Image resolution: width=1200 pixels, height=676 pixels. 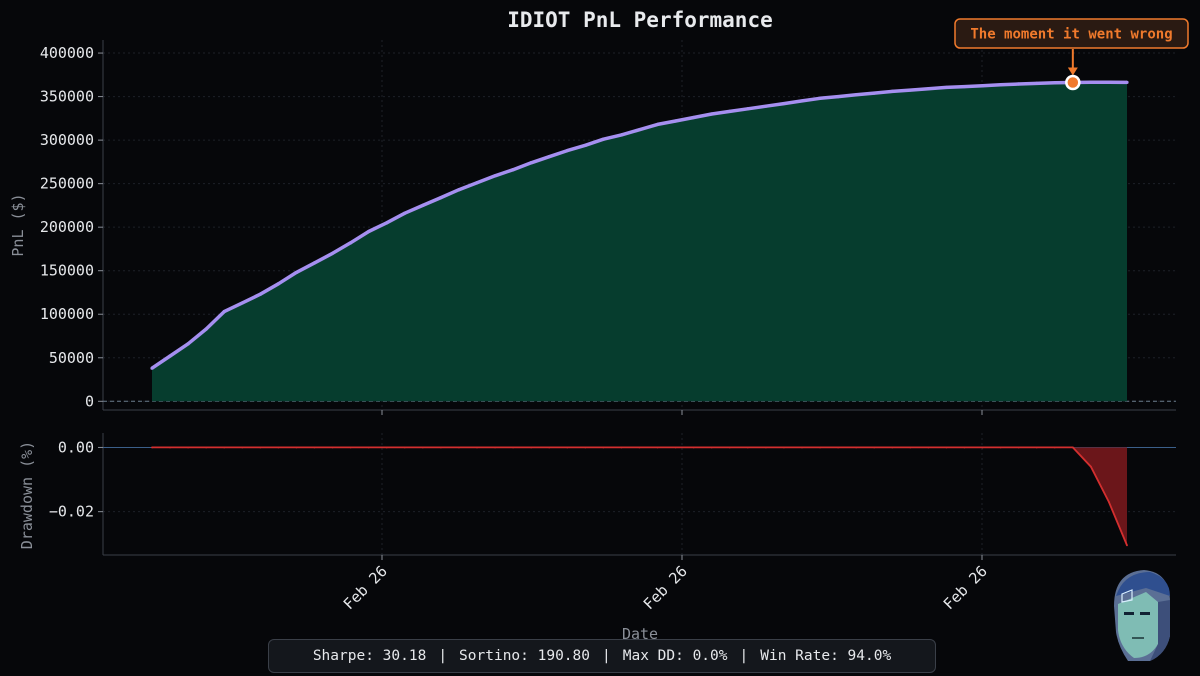 What do you see at coordinates (76, 479) in the screenshot?
I see `drawdown-y-ticks: 0.00 −0.02` at bounding box center [76, 479].